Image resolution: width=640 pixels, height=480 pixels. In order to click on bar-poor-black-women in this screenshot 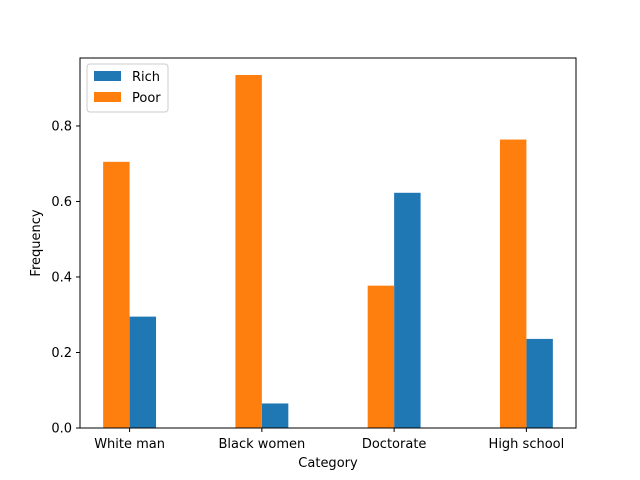, I will do `click(248, 251)`.